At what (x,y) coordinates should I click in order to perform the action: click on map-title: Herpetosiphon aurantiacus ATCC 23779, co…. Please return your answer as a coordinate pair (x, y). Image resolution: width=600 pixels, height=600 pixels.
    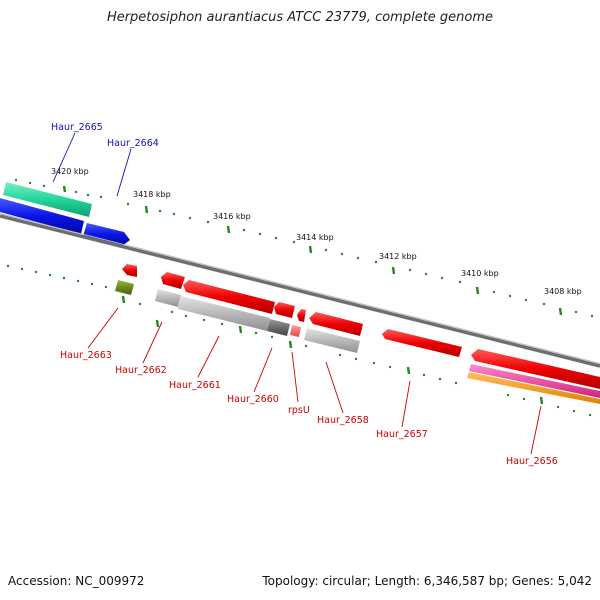
    Looking at the image, I should click on (300, 17).